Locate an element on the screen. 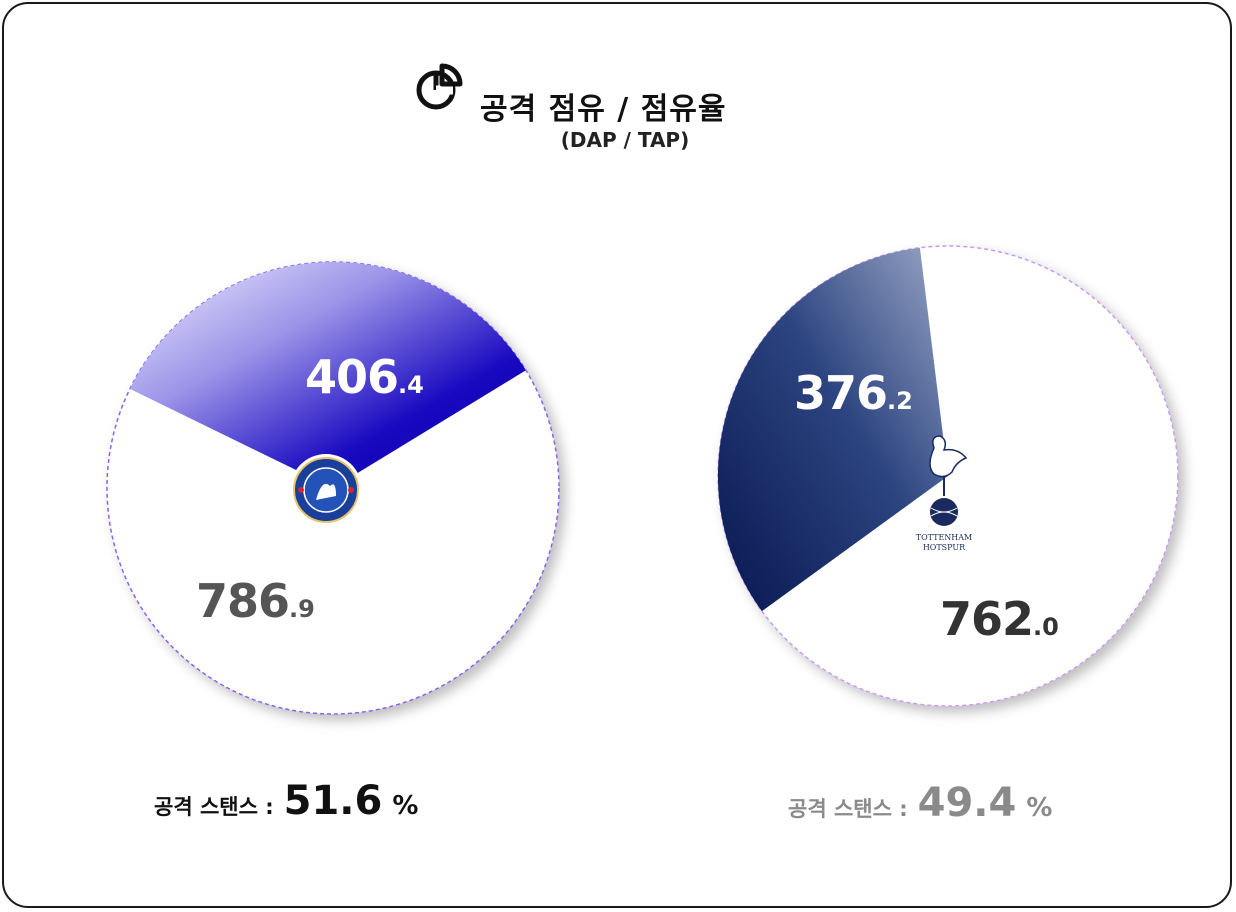 Image resolution: width=1236 pixels, height=912 pixels. chart-subtitle: (DAP / TAP) is located at coordinates (625, 140).